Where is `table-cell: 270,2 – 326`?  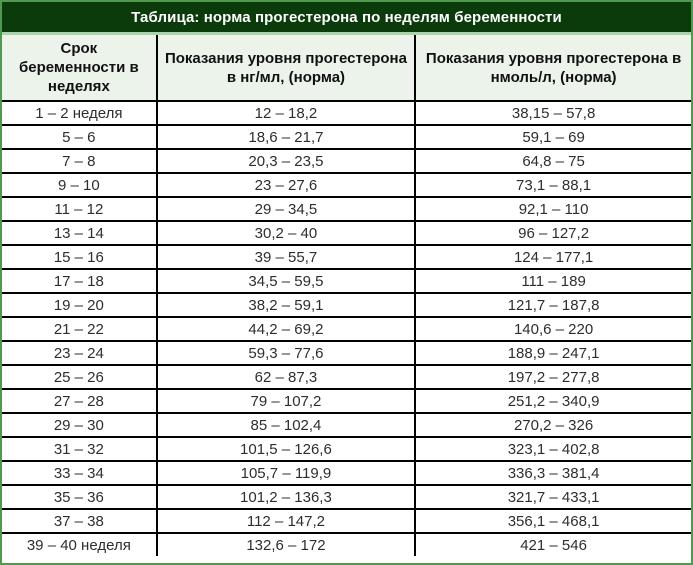
table-cell: 270,2 – 326 is located at coordinates (552, 425).